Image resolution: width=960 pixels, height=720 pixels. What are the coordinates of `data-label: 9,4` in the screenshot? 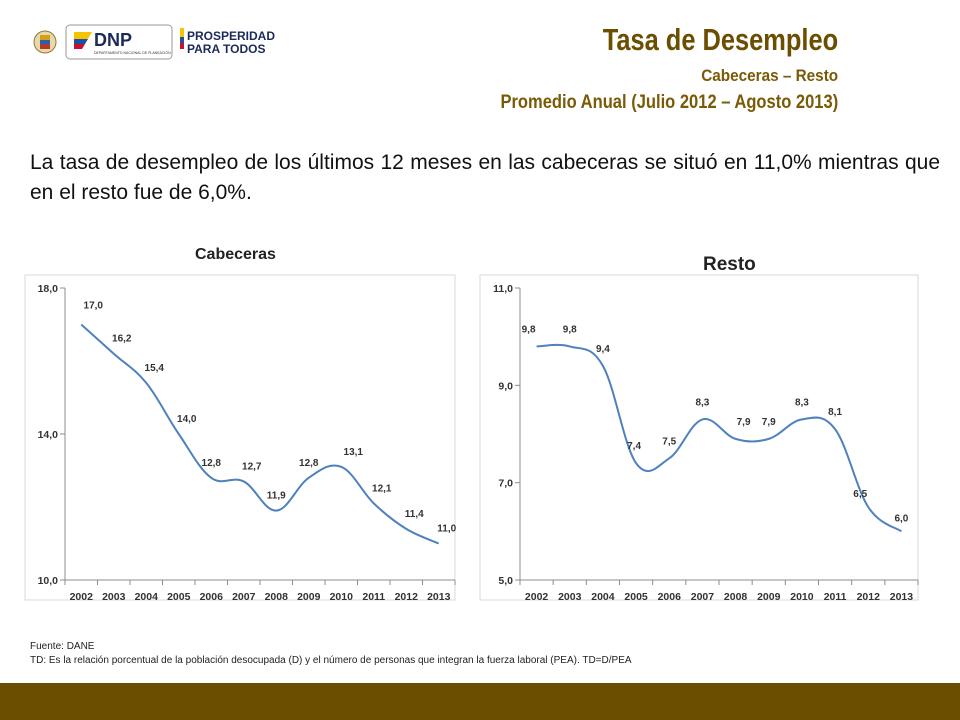 It's located at (603, 349).